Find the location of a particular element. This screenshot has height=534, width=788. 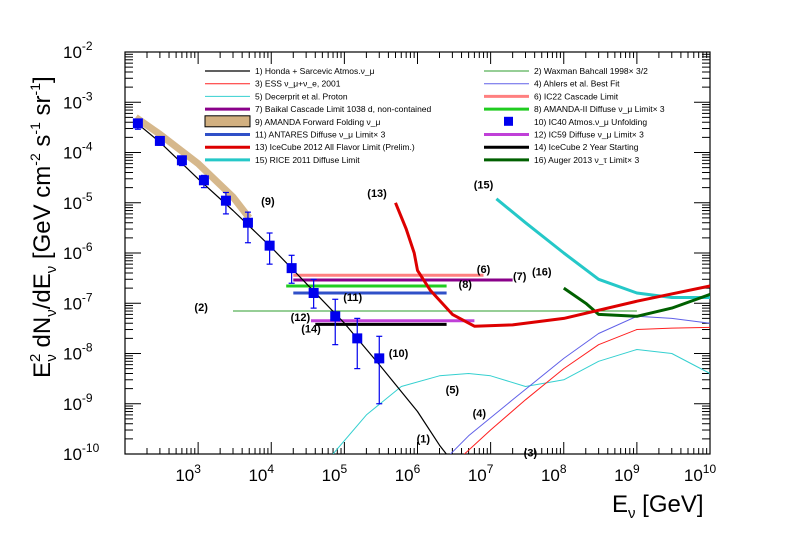

annotation-label: (15) is located at coordinates (484, 186).